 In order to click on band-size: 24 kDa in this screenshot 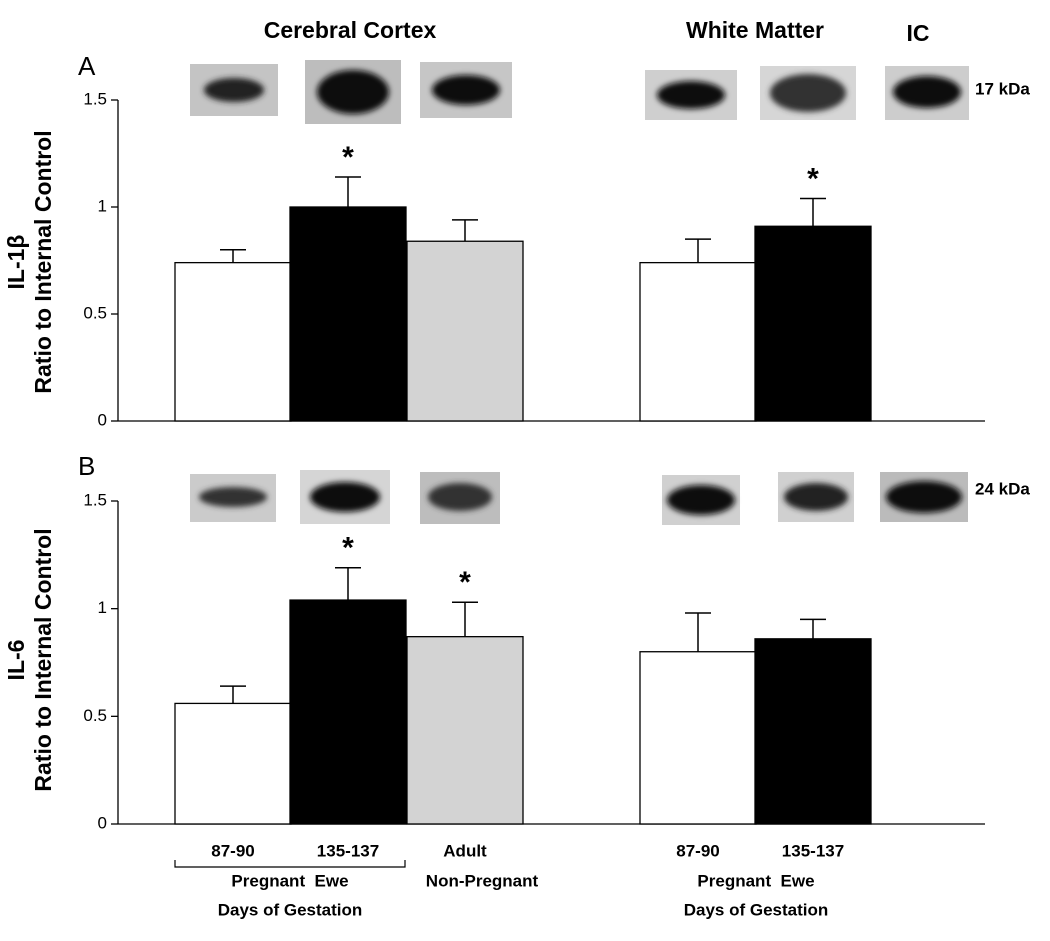, I will do `click(1002, 488)`.